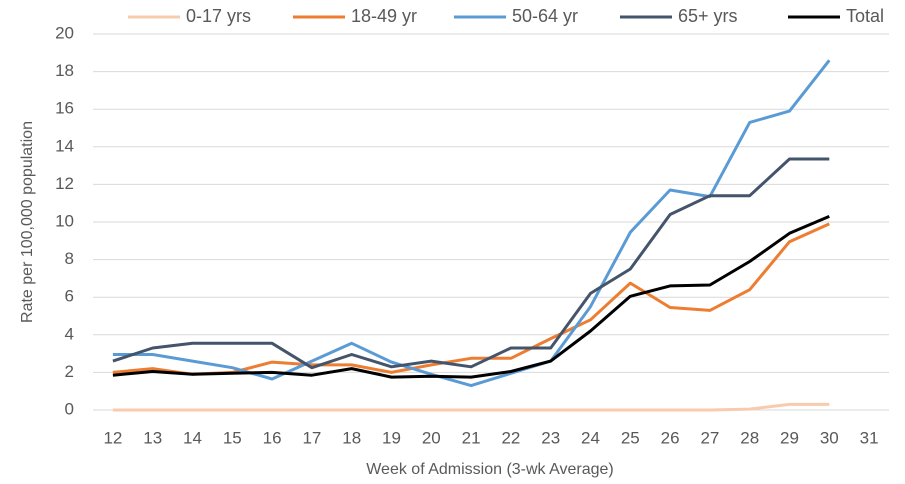 This screenshot has height=484, width=905. What do you see at coordinates (351, 437) in the screenshot?
I see `x-tick-label: 18` at bounding box center [351, 437].